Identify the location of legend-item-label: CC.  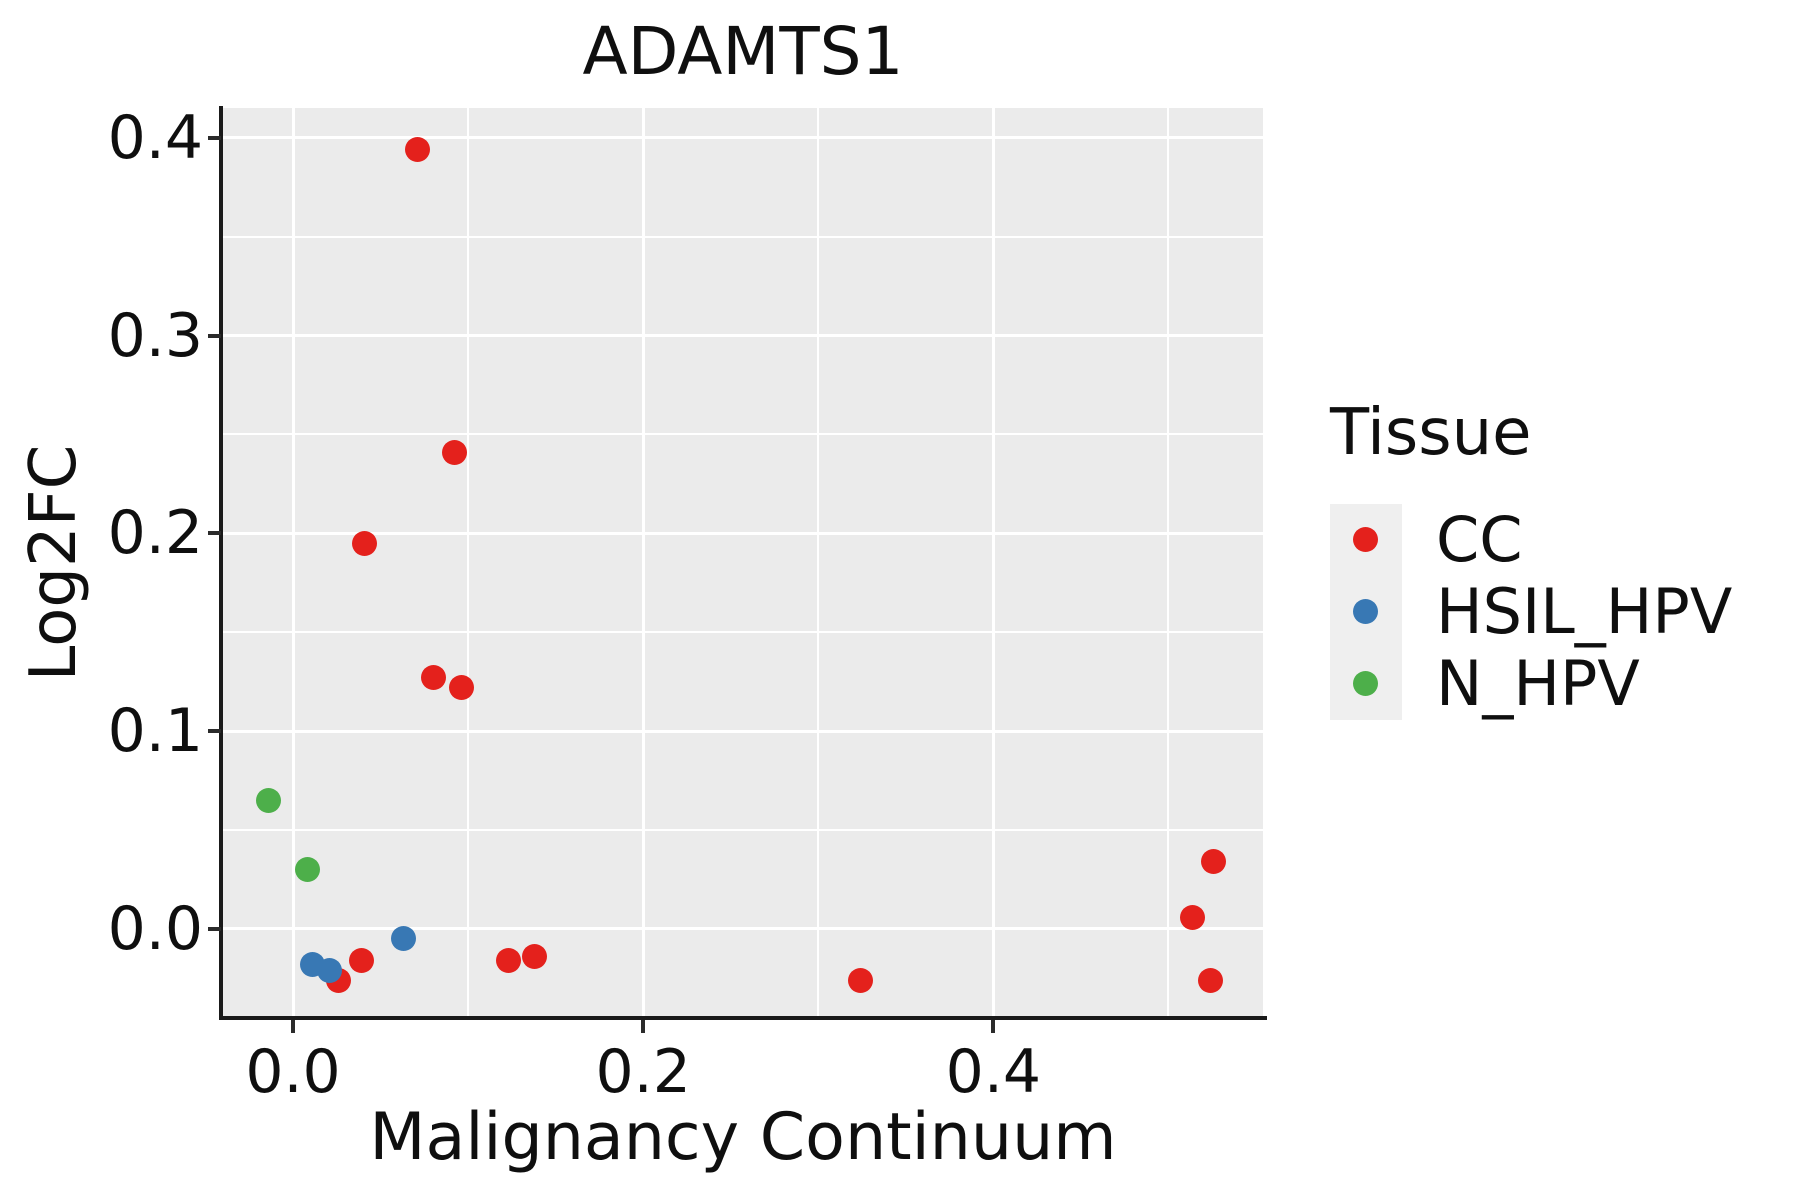
(1479, 539).